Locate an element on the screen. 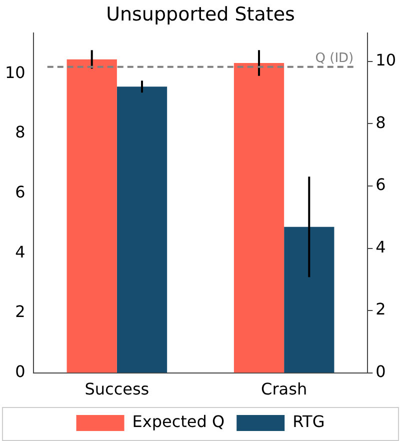 This screenshot has height=441, width=403. chart-title: Unsupported States is located at coordinates (200, 14).